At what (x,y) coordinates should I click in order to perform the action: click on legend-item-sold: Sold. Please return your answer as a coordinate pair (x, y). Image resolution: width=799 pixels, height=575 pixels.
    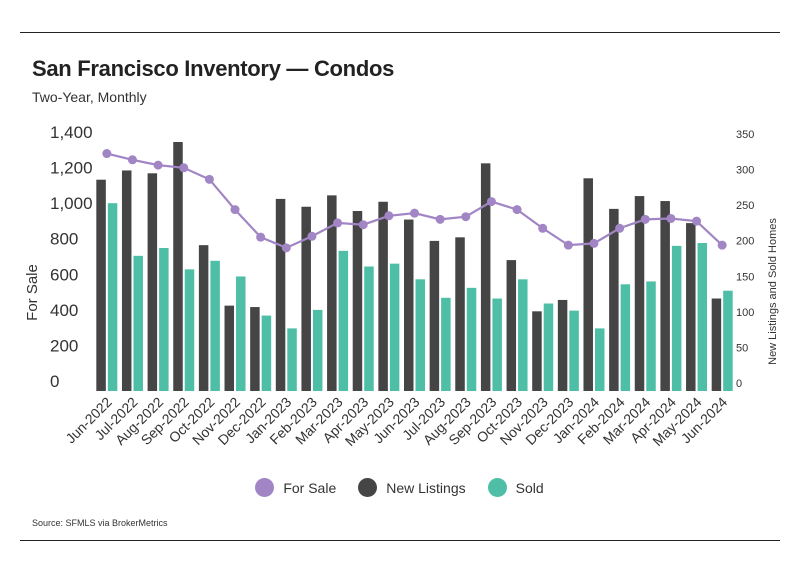
    Looking at the image, I should click on (515, 487).